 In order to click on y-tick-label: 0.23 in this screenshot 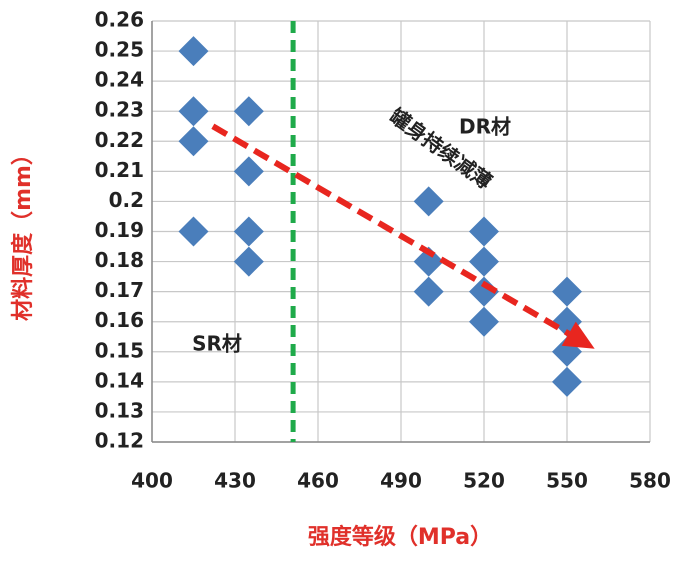, I will do `click(119, 110)`.